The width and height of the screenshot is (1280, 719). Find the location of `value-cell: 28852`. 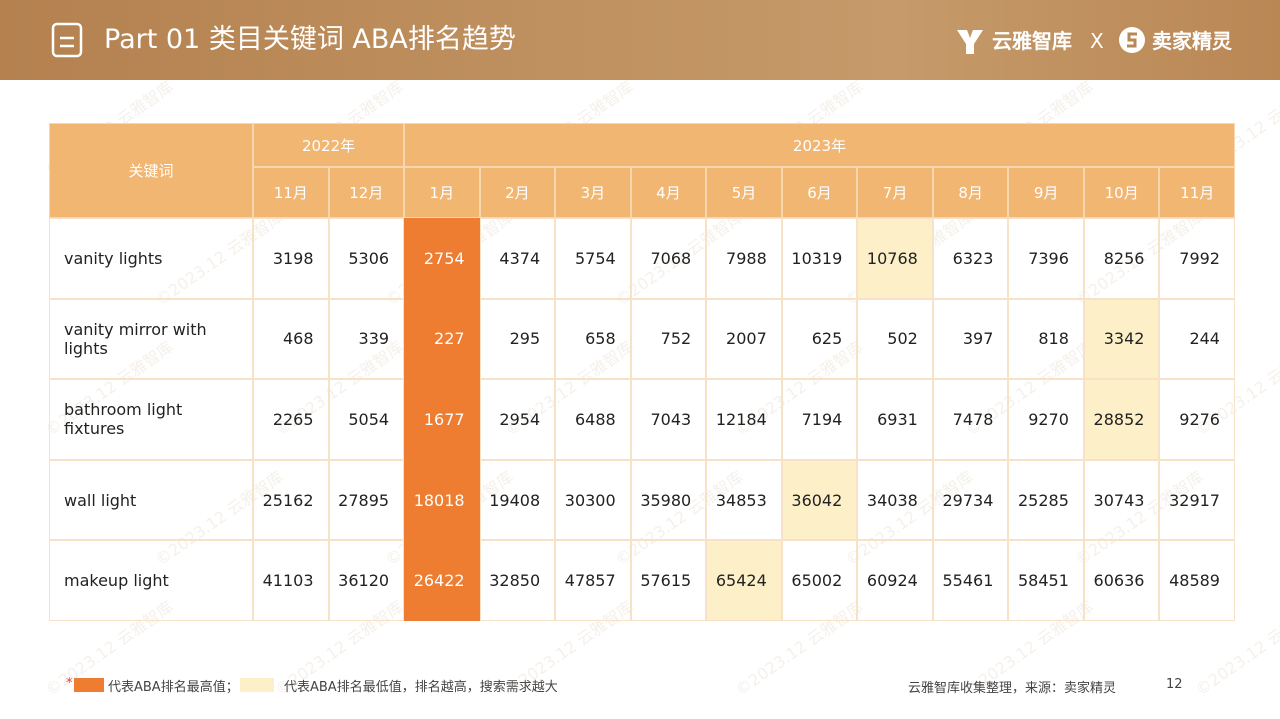

value-cell: 28852 is located at coordinates (1121, 419).